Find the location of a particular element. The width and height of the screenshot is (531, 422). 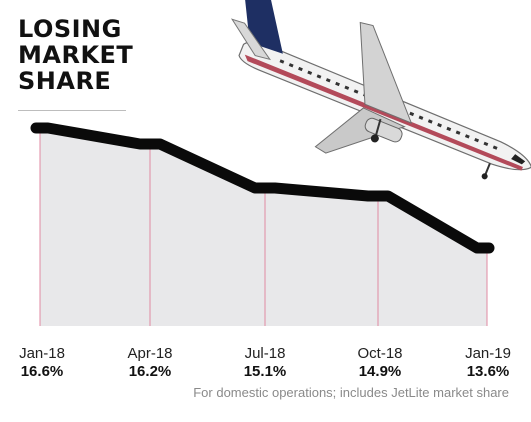

title-line: MARKET is located at coordinates (76, 55).